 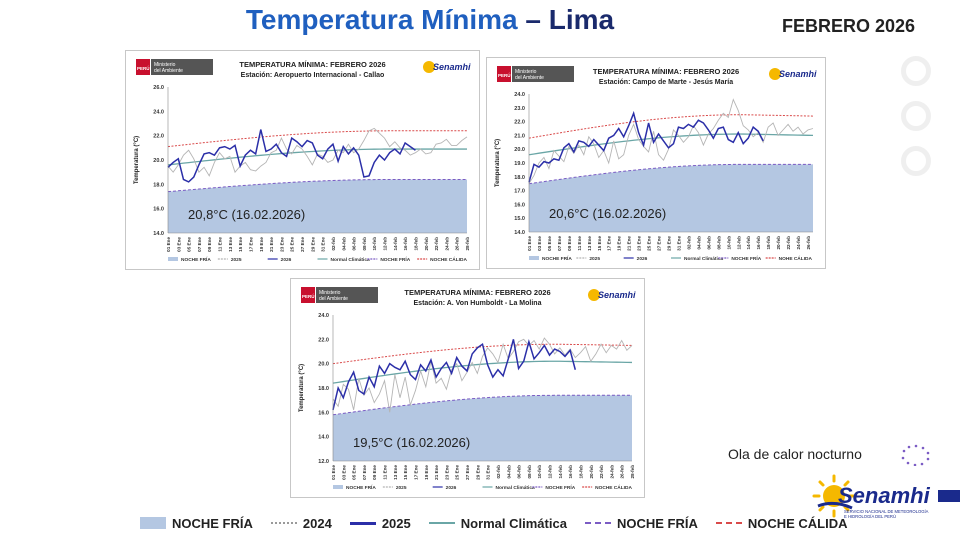 What do you see at coordinates (362, 523) in the screenshot?
I see `legend-swatch-curr` at bounding box center [362, 523].